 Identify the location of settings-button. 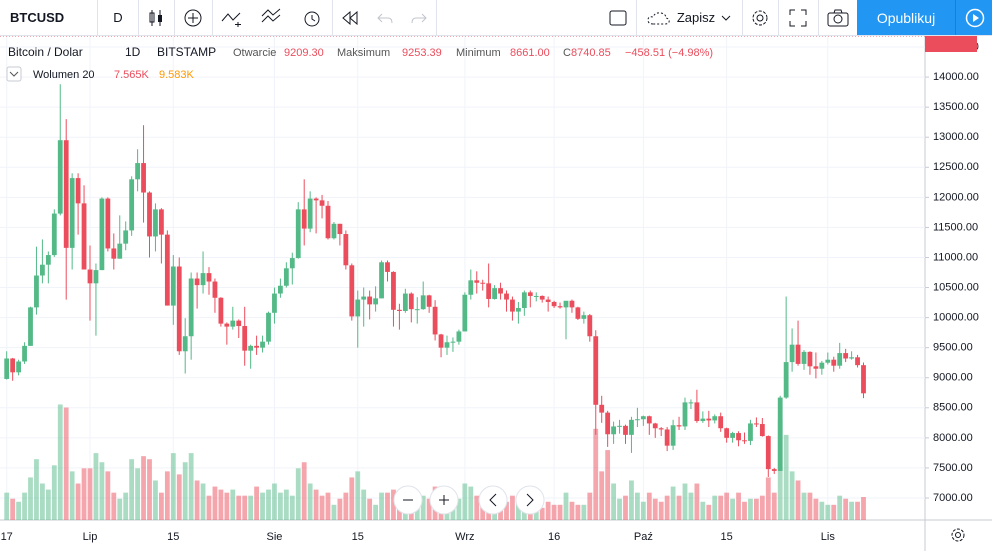
(760, 17).